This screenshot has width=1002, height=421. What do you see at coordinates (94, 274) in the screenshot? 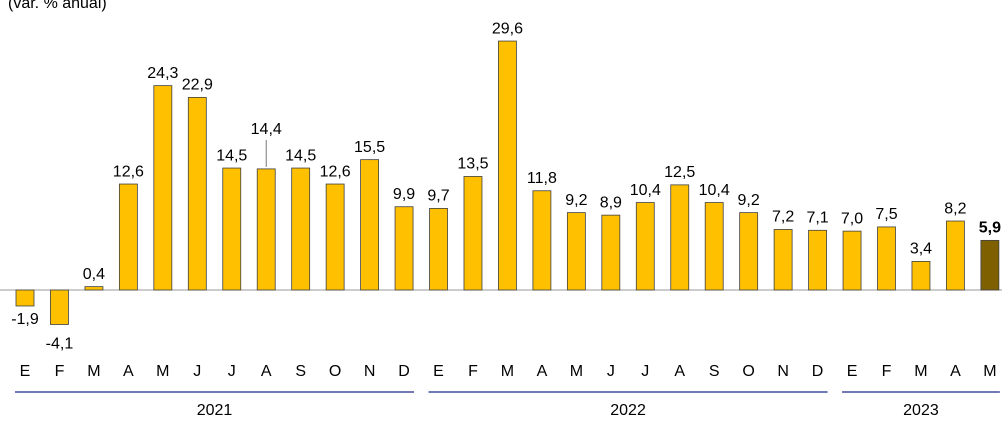
I see `value-label: 0,4` at bounding box center [94, 274].